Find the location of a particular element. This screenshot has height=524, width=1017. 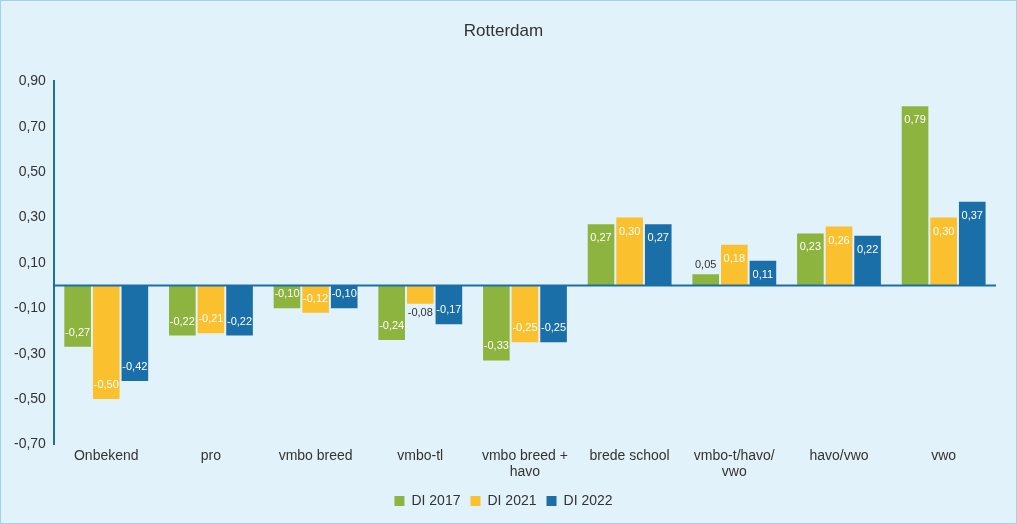

y-tick-label: 0,90 is located at coordinates (32, 80).